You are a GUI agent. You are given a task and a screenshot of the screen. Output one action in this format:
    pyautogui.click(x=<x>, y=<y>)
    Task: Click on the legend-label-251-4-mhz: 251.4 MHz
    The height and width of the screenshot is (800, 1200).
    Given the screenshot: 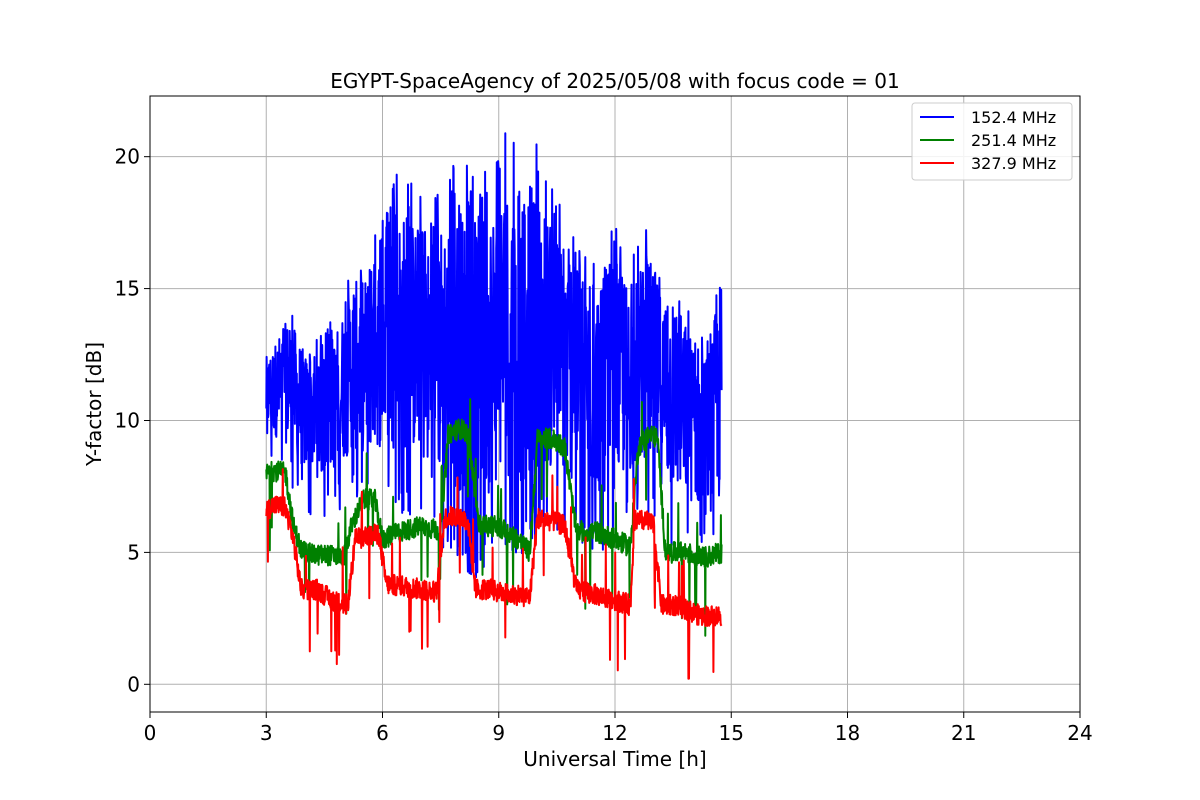 What is the action you would take?
    pyautogui.click(x=1013, y=140)
    